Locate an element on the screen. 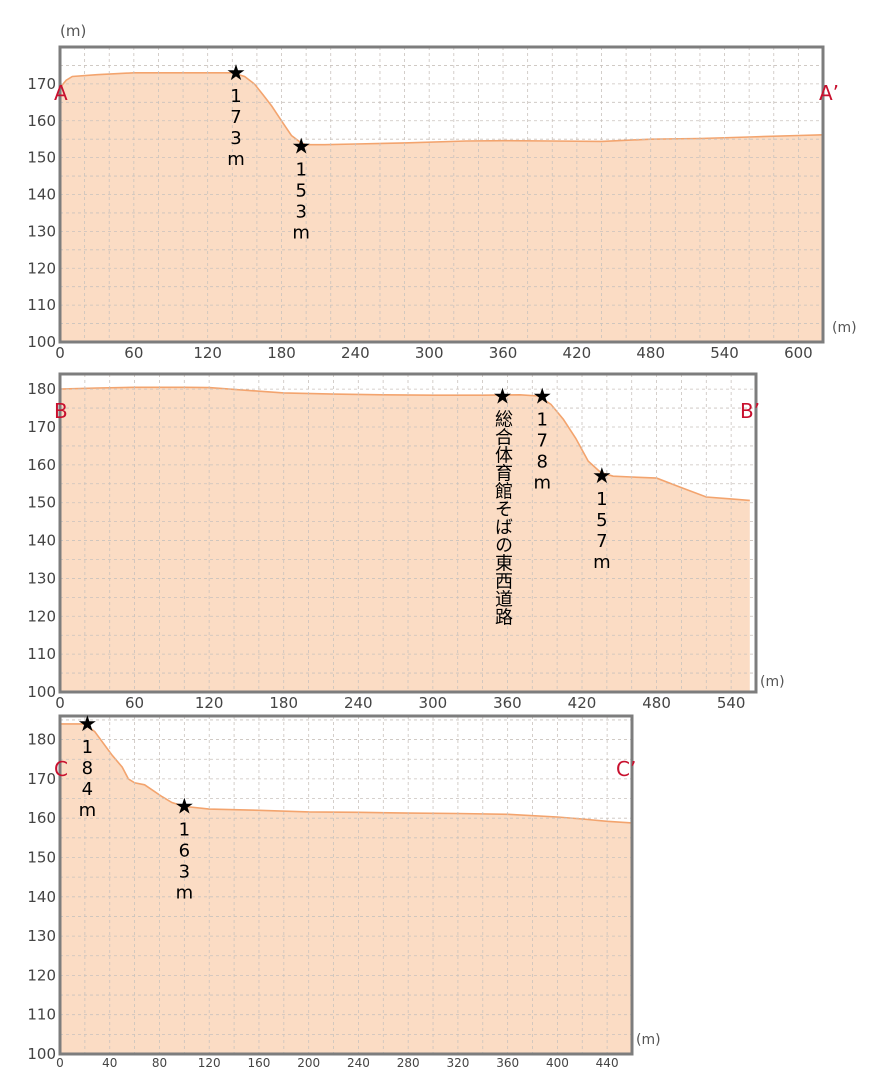 The image size is (869, 1073). annotation-label: 163m is located at coordinates (184, 861).